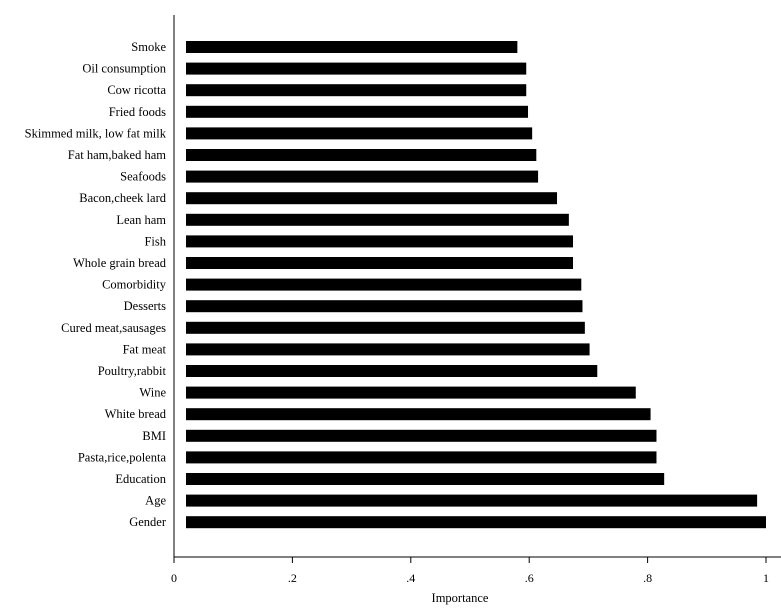 Image resolution: width=781 pixels, height=608 pixels. What do you see at coordinates (134, 285) in the screenshot?
I see `category-label-11: Comorbidity` at bounding box center [134, 285].